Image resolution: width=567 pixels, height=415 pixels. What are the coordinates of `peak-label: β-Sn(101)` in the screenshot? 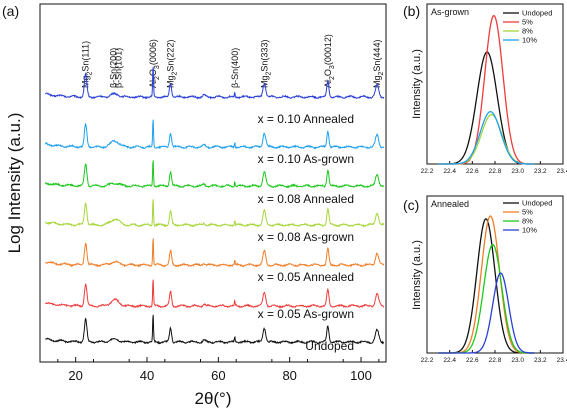 It's located at (118, 68).